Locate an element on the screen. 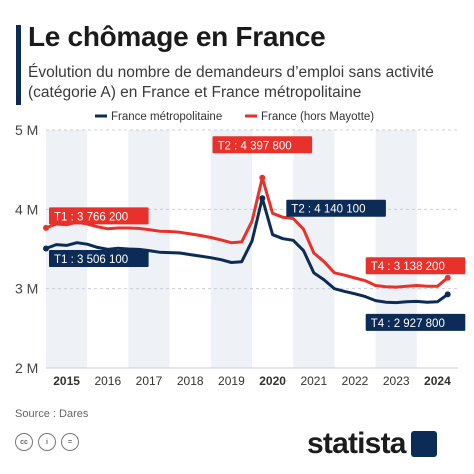  annotation-label: T1 : 3 506 100 is located at coordinates (91, 260).